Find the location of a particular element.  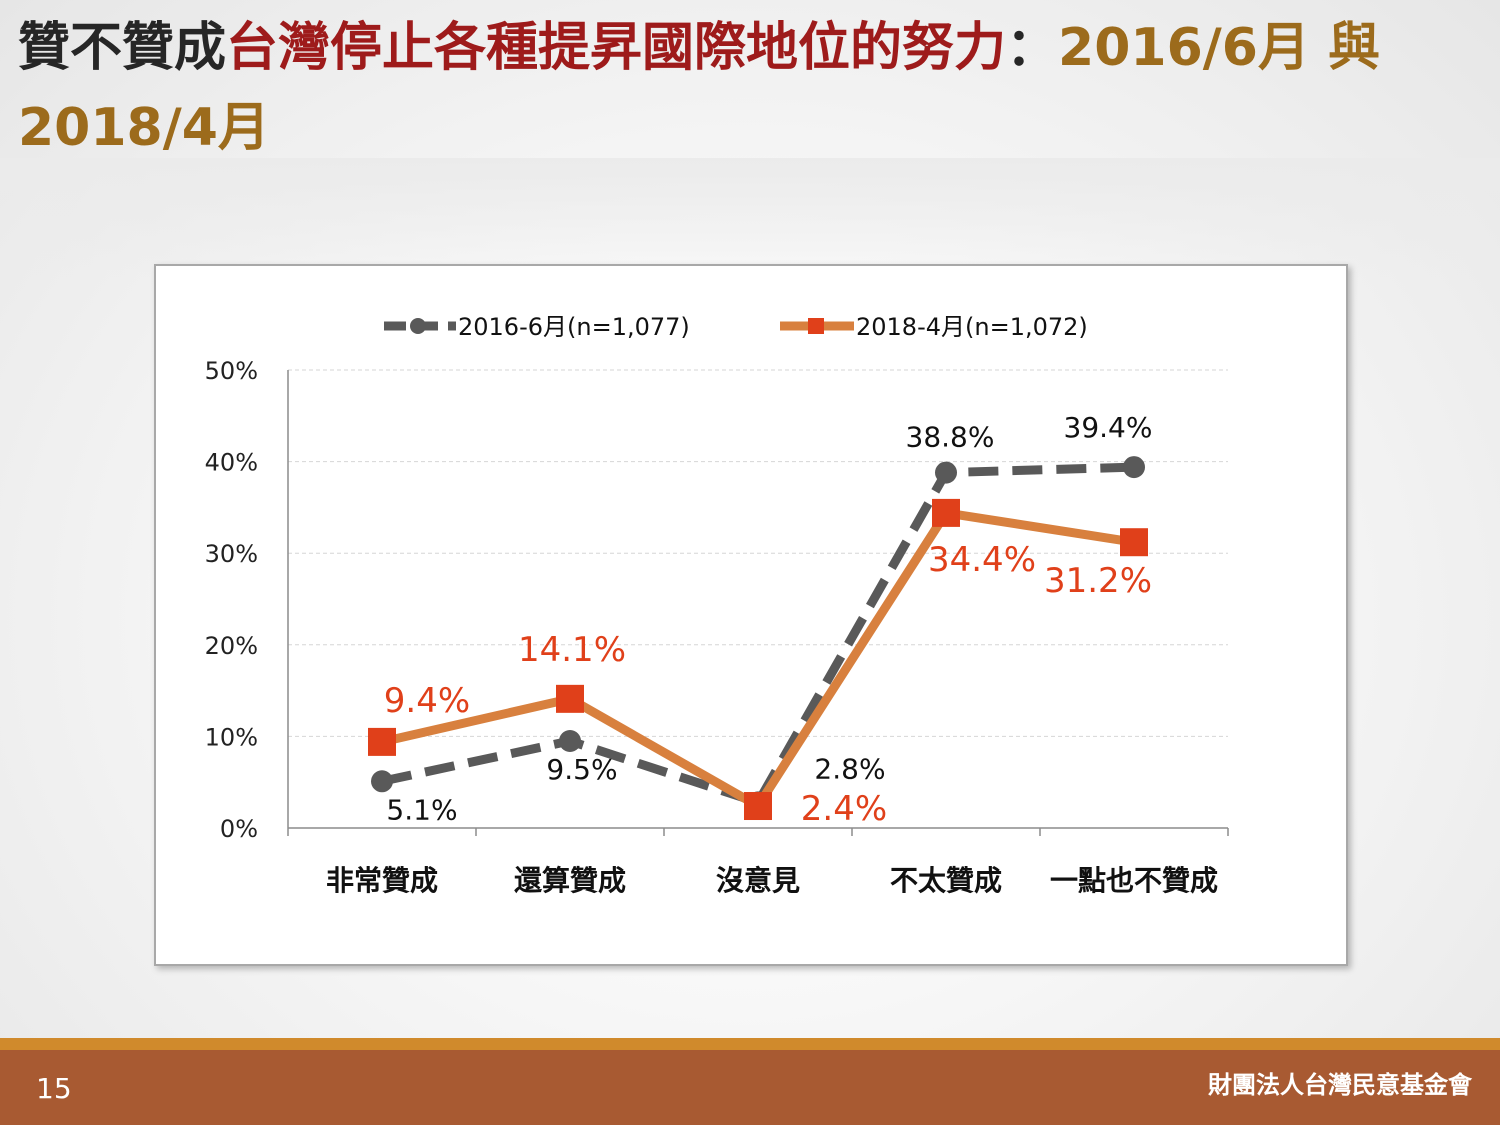

title-part-3: ： is located at coordinates (1032, 48).